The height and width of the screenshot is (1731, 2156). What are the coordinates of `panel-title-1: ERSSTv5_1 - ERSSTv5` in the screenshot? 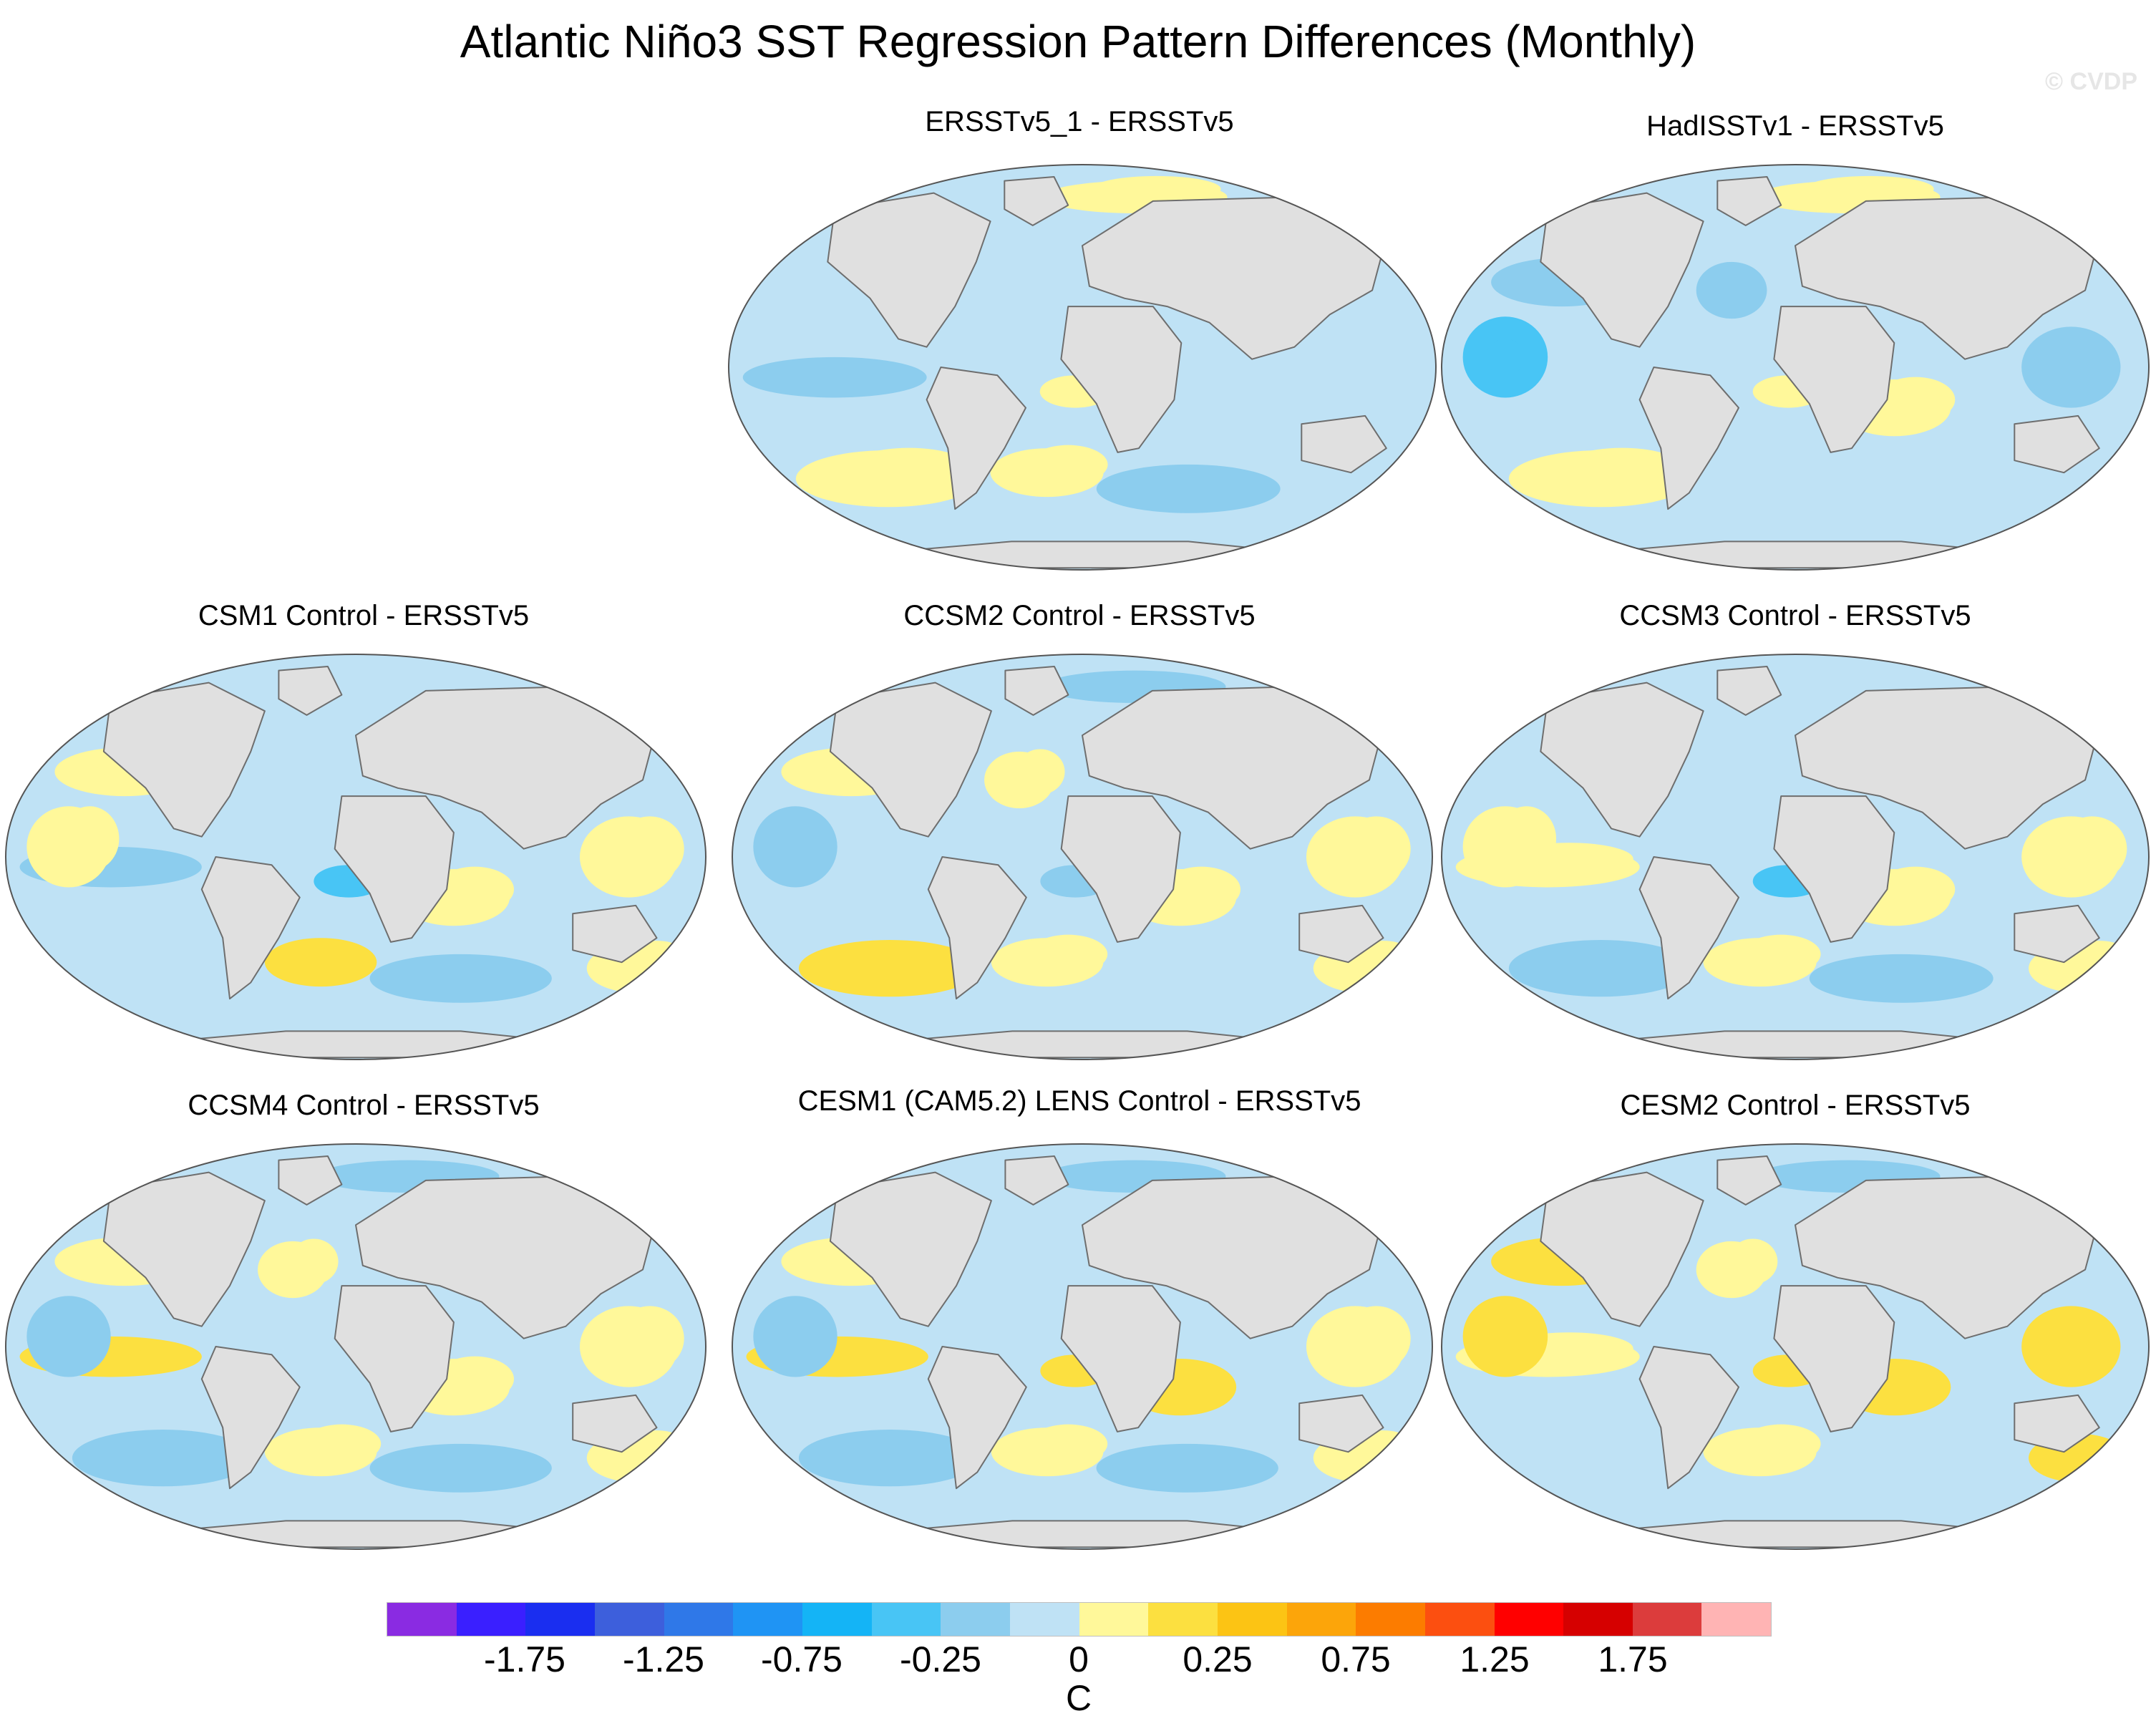 It's located at (1080, 122).